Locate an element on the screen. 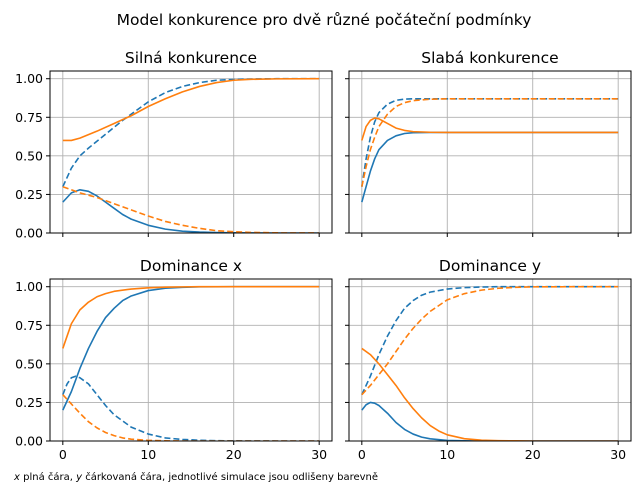  panel-title: Silná konkurence is located at coordinates (191, 58).